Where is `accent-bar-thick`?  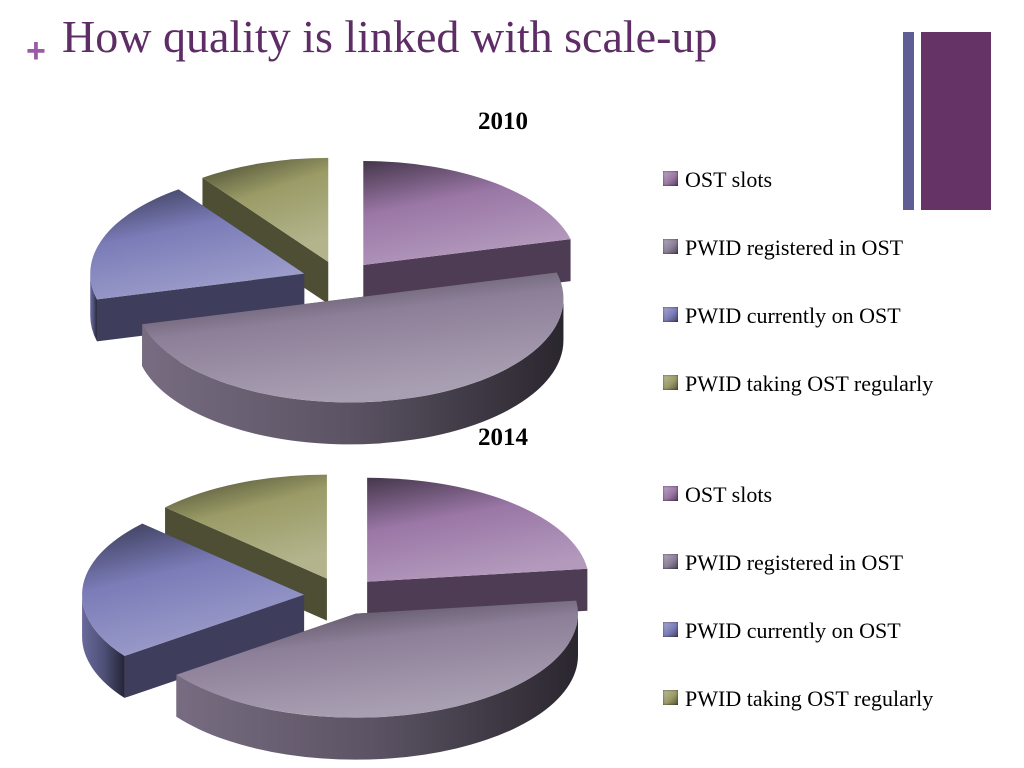
accent-bar-thick is located at coordinates (956, 121).